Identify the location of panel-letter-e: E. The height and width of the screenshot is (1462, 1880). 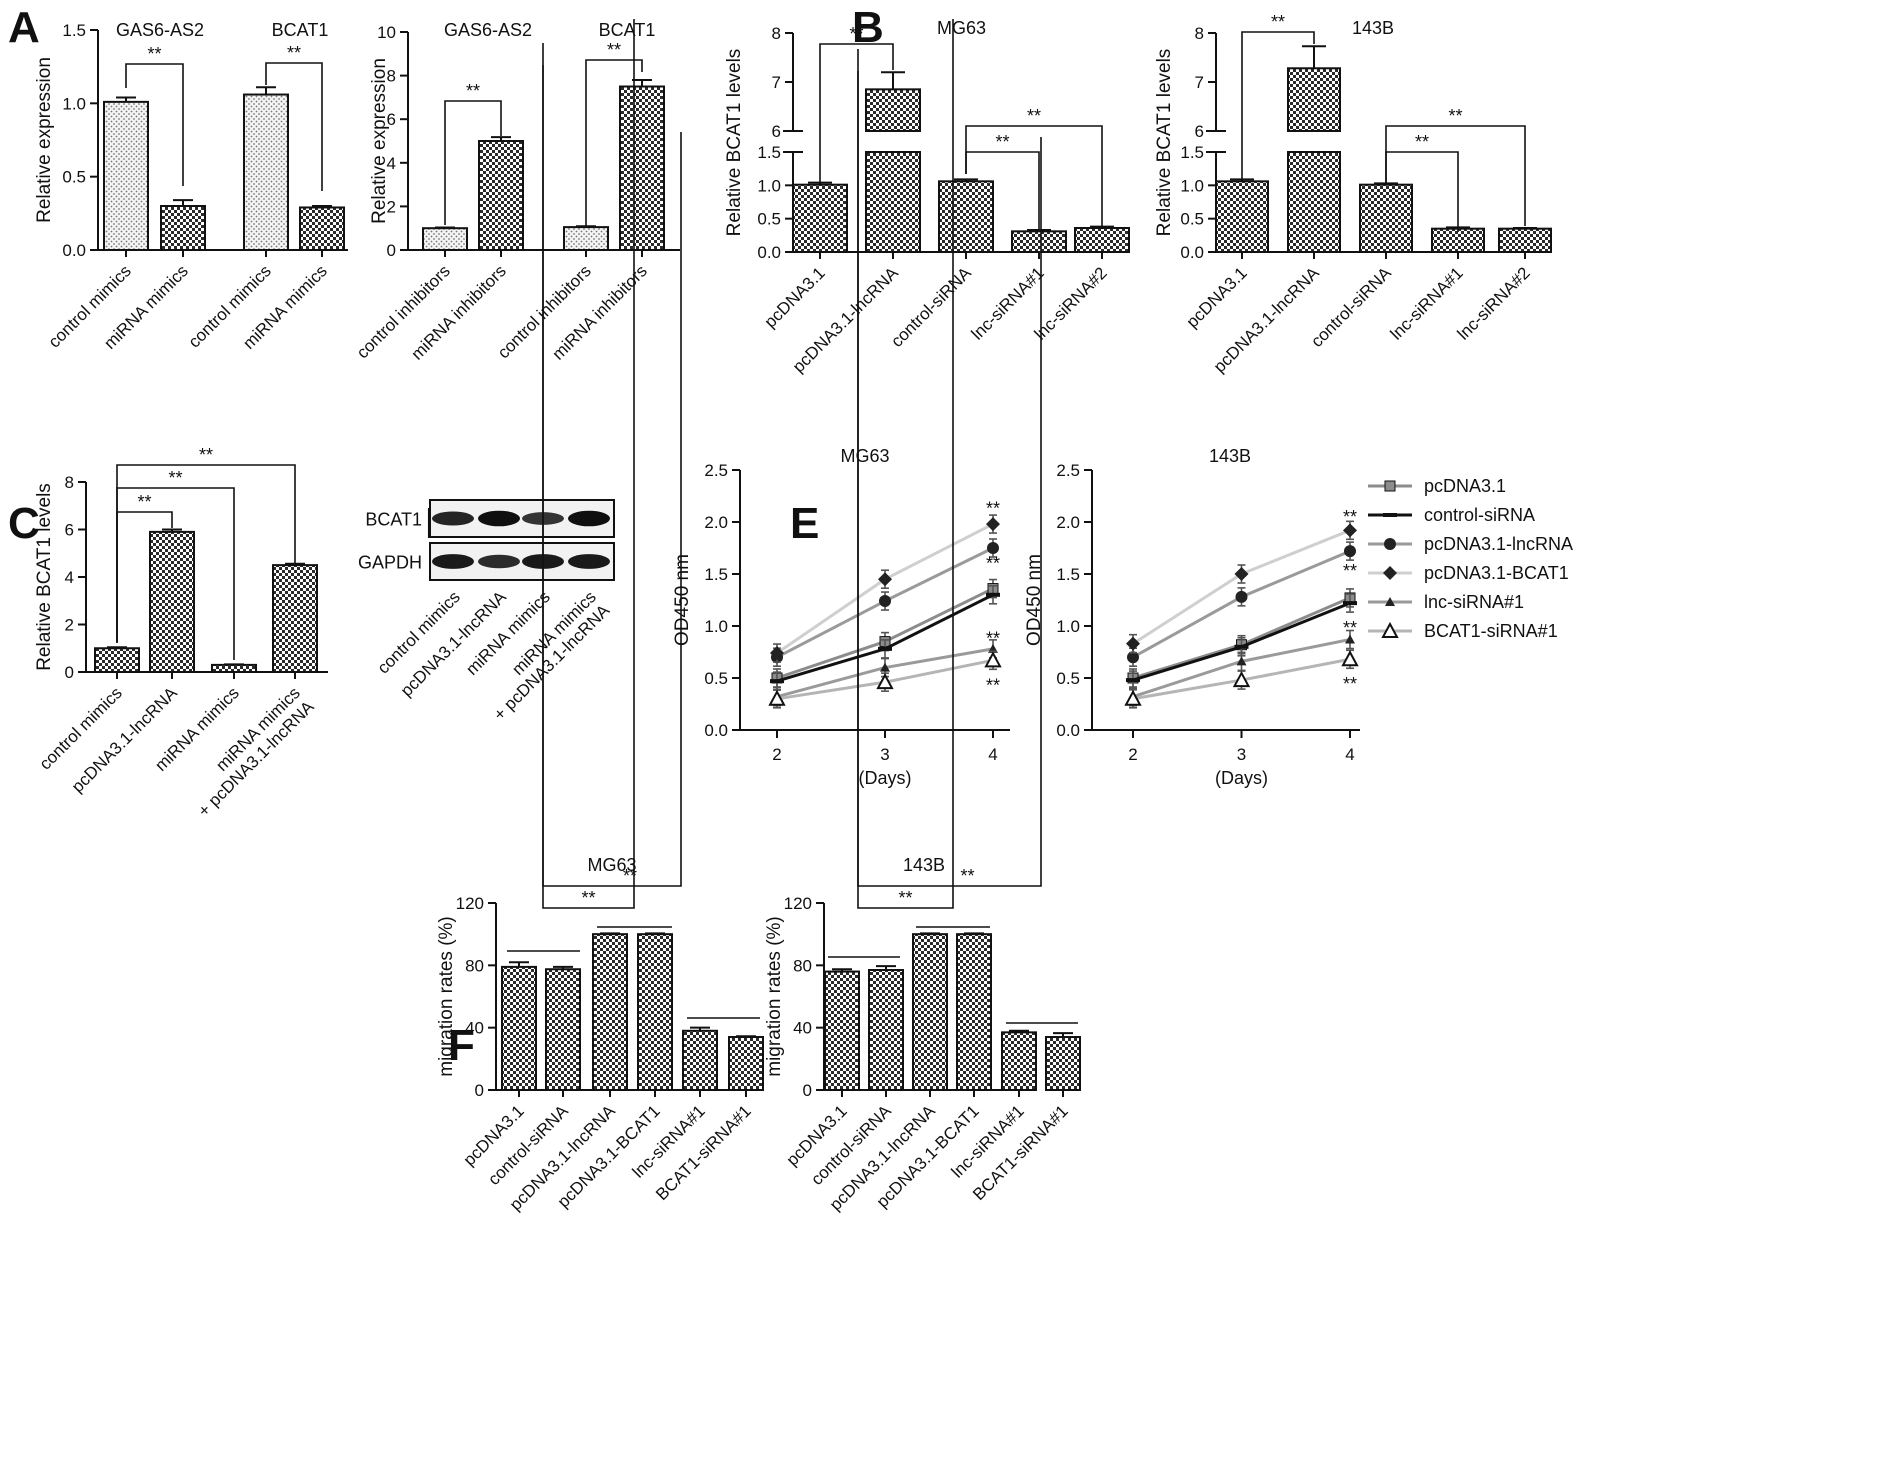
(804, 523).